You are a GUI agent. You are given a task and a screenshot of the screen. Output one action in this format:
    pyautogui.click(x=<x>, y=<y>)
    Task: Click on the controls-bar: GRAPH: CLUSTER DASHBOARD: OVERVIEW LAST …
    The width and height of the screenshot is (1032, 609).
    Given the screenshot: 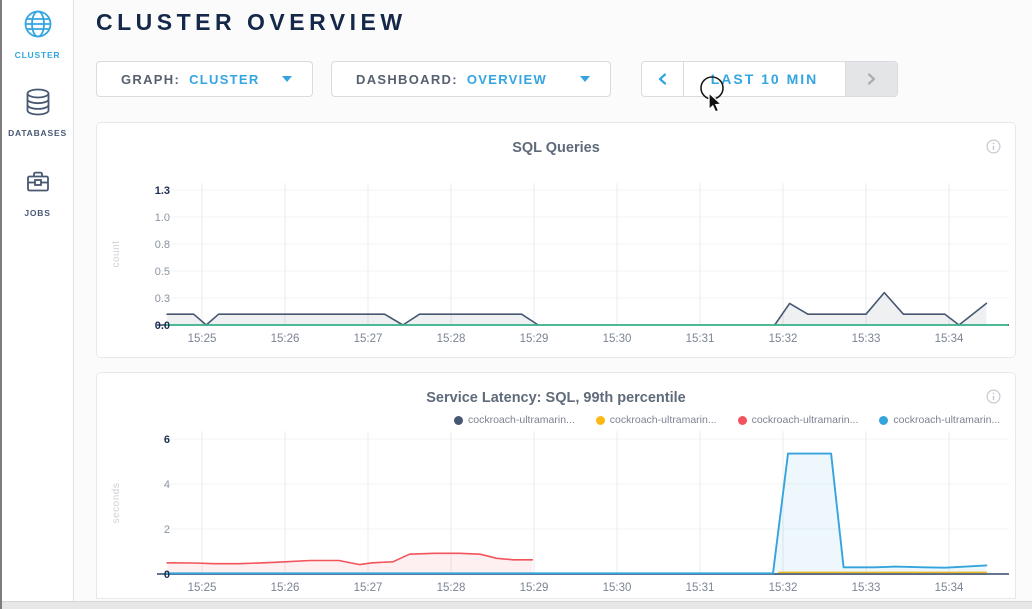 What is the action you would take?
    pyautogui.click(x=497, y=79)
    